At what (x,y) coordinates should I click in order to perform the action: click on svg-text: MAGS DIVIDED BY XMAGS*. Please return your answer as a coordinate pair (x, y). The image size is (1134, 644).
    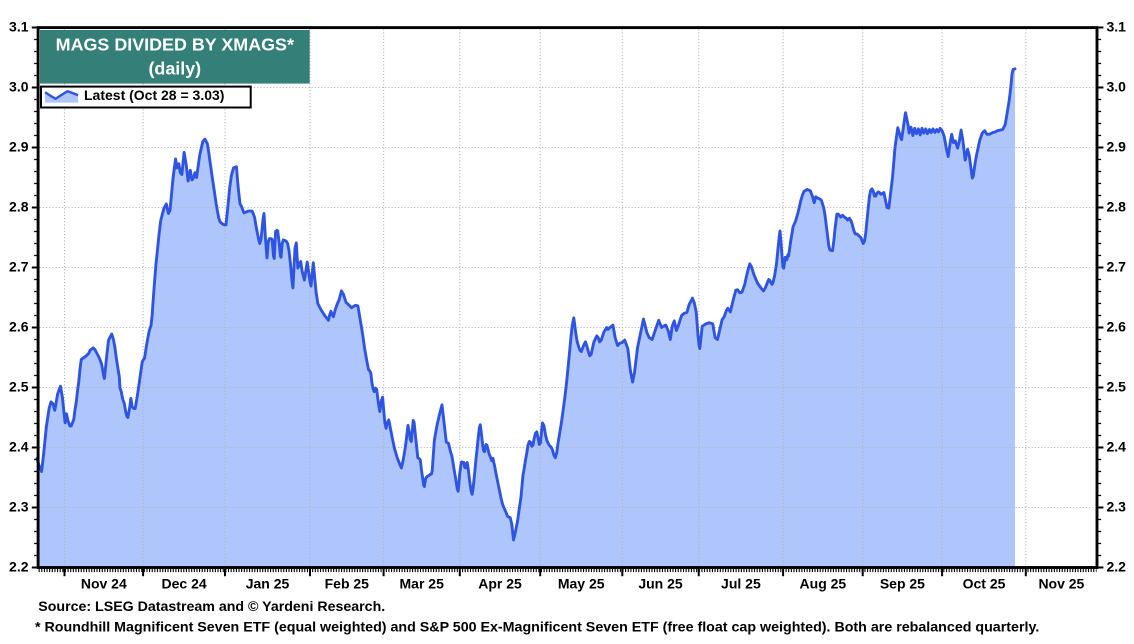
    Looking at the image, I should click on (175, 45).